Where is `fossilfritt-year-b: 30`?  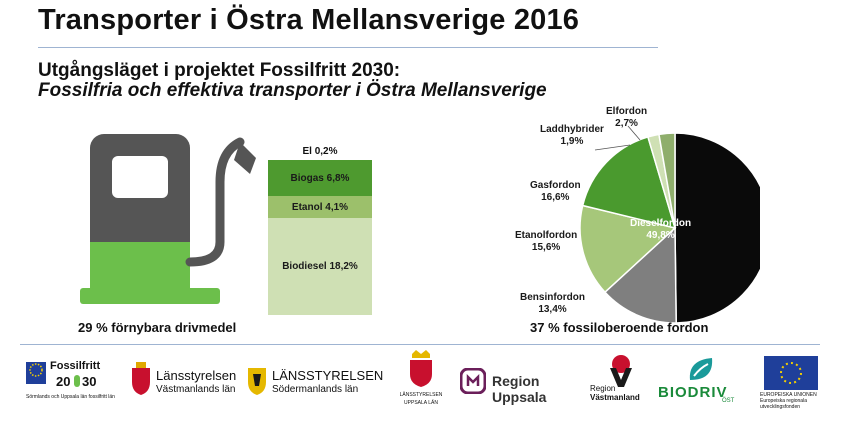 fossilfritt-year-b: 30 is located at coordinates (89, 381).